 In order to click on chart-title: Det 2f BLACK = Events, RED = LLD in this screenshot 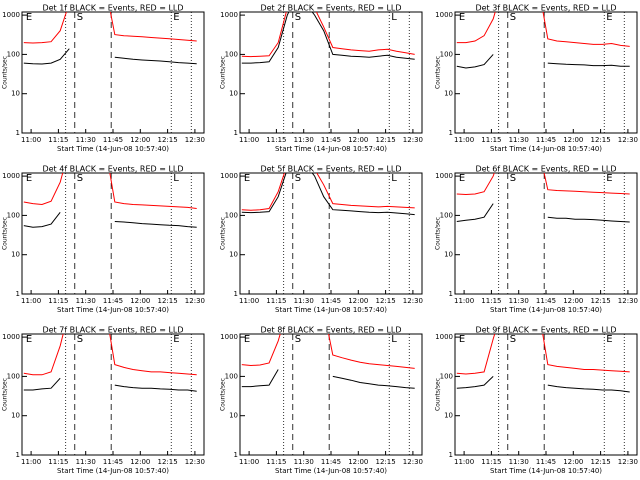, I will do `click(330, 8)`.